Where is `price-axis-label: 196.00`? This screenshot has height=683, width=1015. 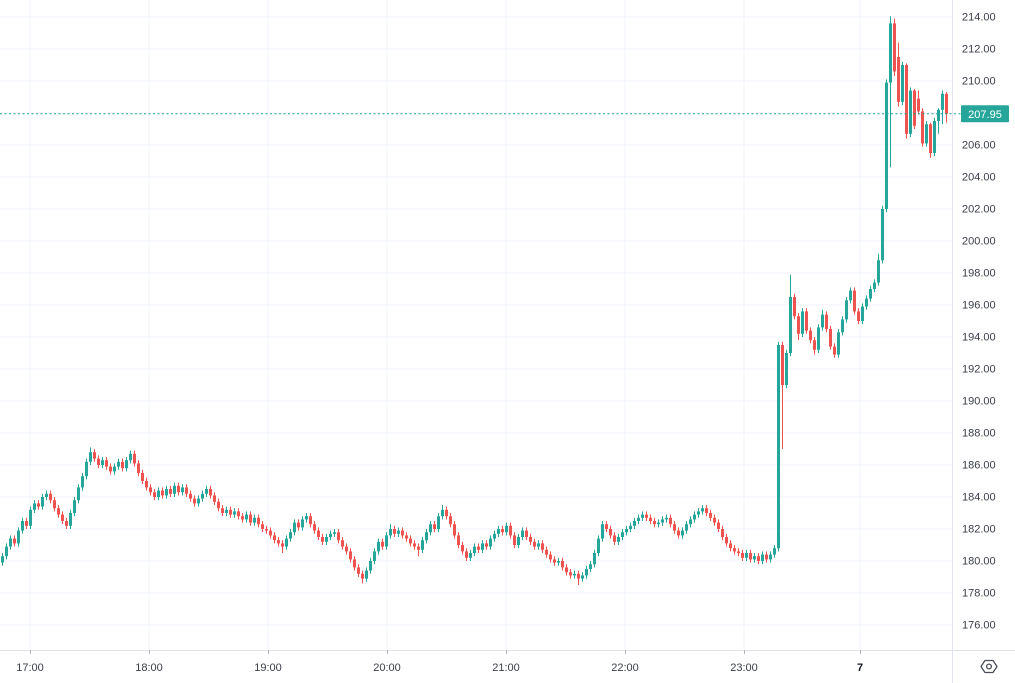
price-axis-label: 196.00 is located at coordinates (979, 306).